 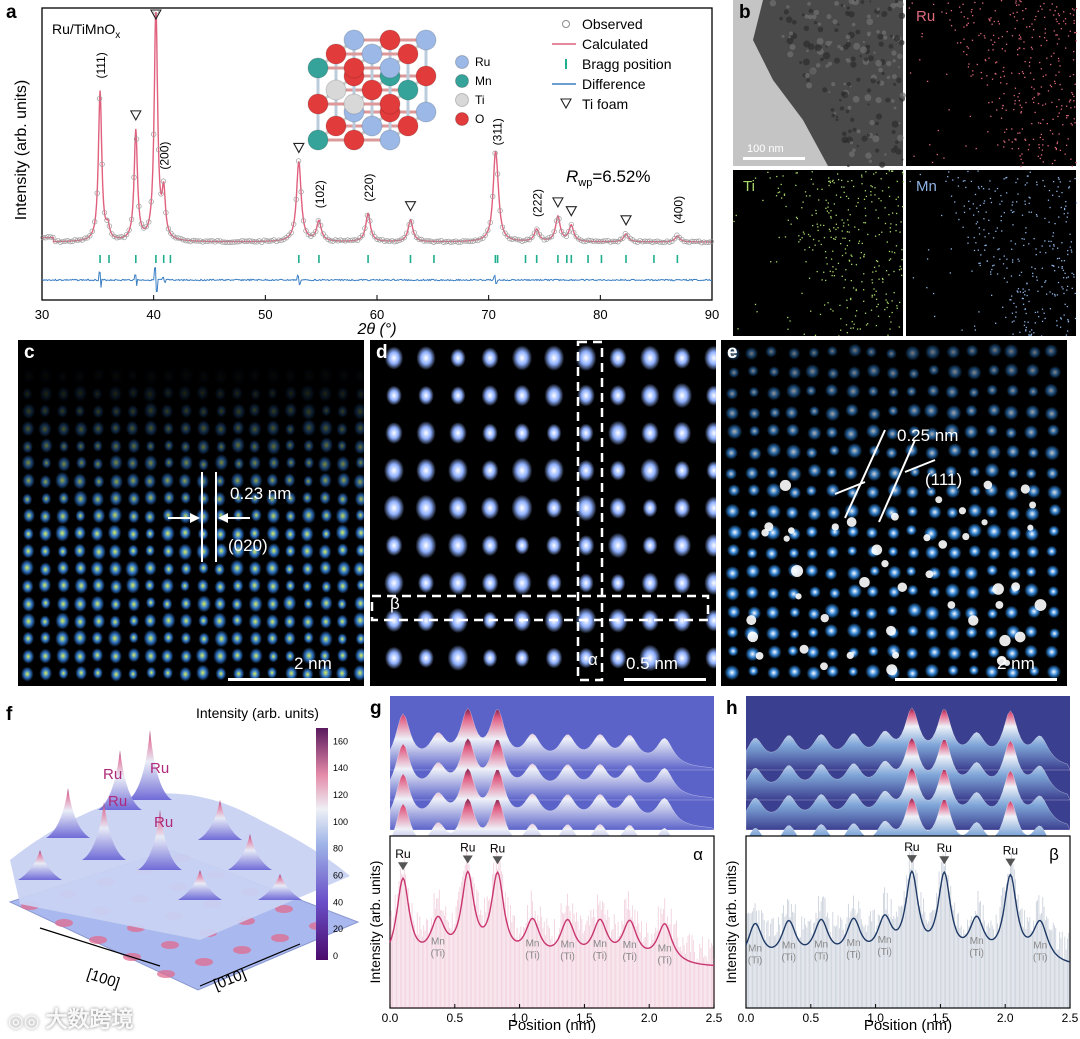 I want to click on atom, so click(x=354, y=68).